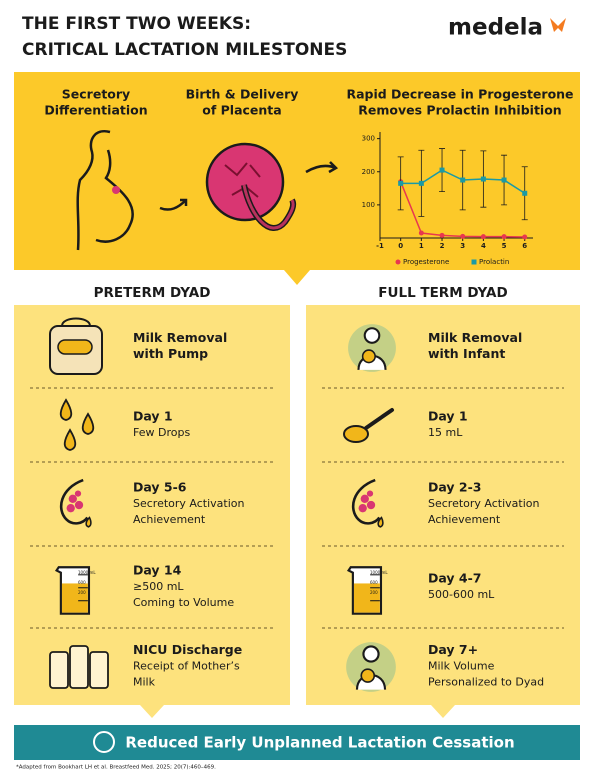 The width and height of the screenshot is (594, 772). Describe the element at coordinates (95, 110) in the screenshot. I see `stage-label: Differentiation` at that location.